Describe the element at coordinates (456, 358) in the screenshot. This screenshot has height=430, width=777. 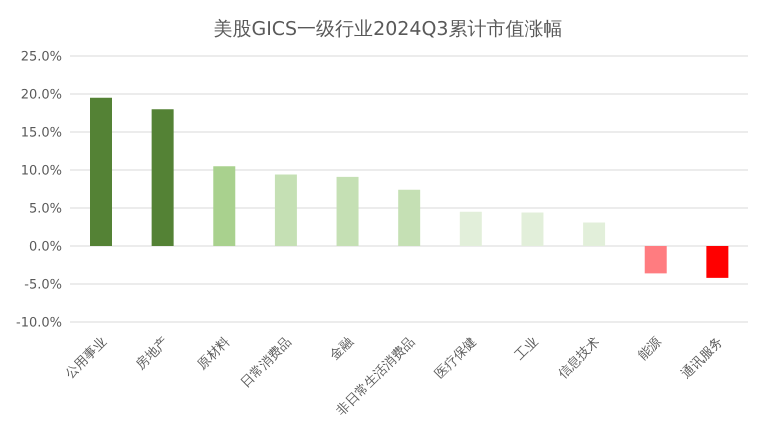
I see `x-tick-label: 医疗保健` at that location.